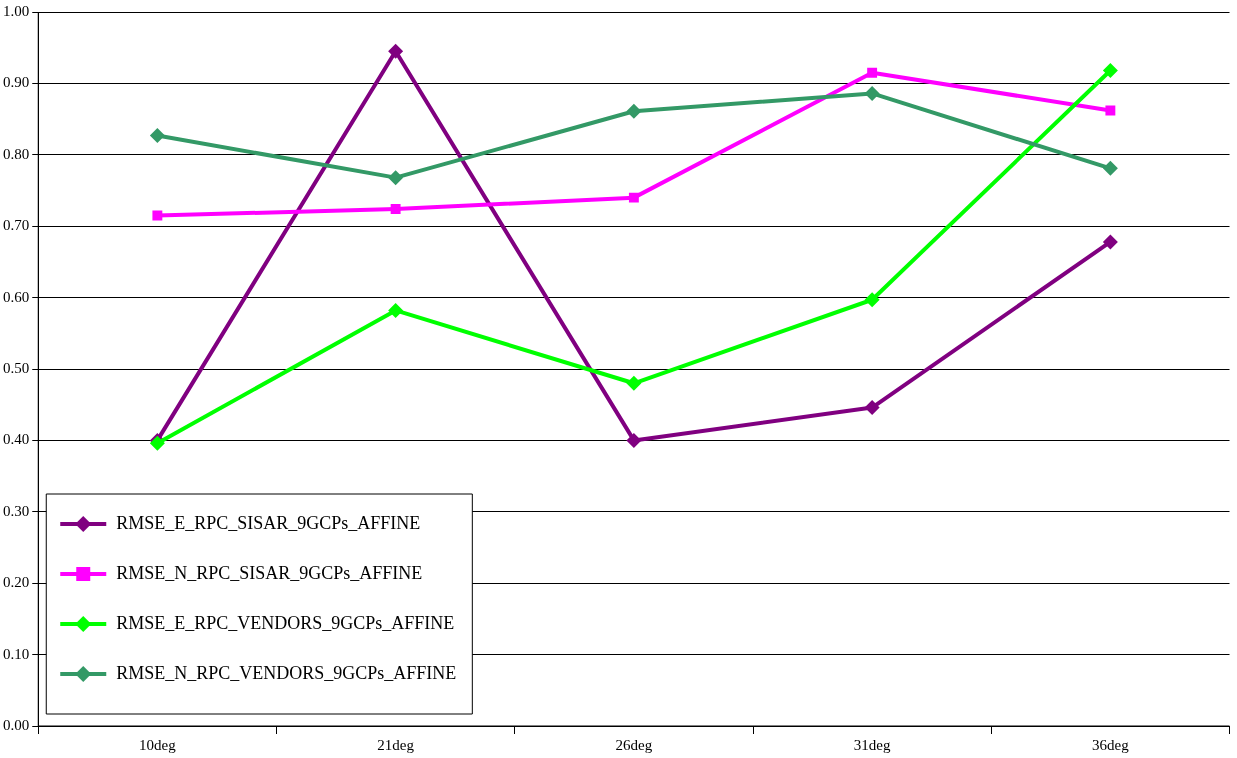  Describe the element at coordinates (286, 672) in the screenshot. I see `legend-label: RMSE_N_RPC_VENDORS_9GCPs_AFFINE` at that location.